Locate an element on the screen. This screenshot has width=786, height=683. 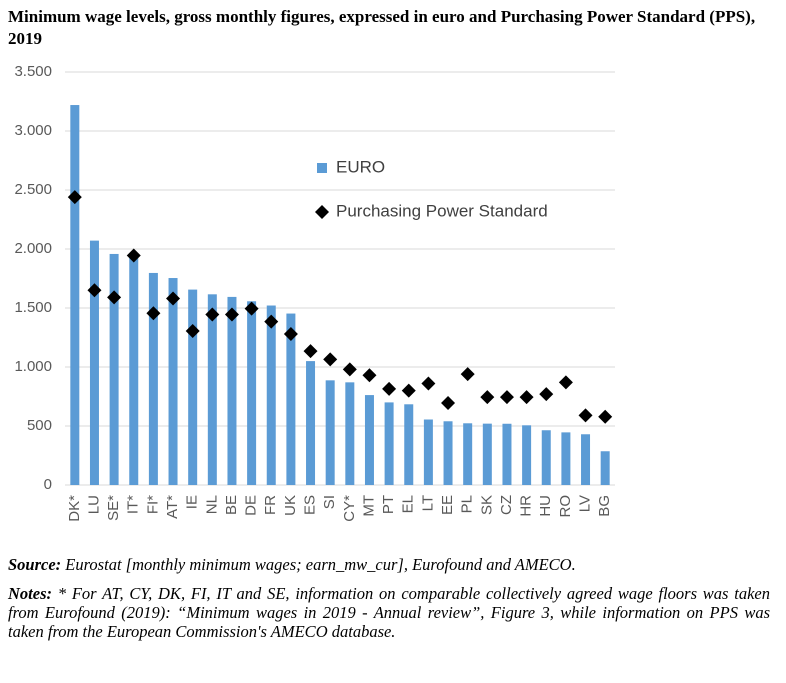
x-tick-label: SE* is located at coordinates (113, 508).